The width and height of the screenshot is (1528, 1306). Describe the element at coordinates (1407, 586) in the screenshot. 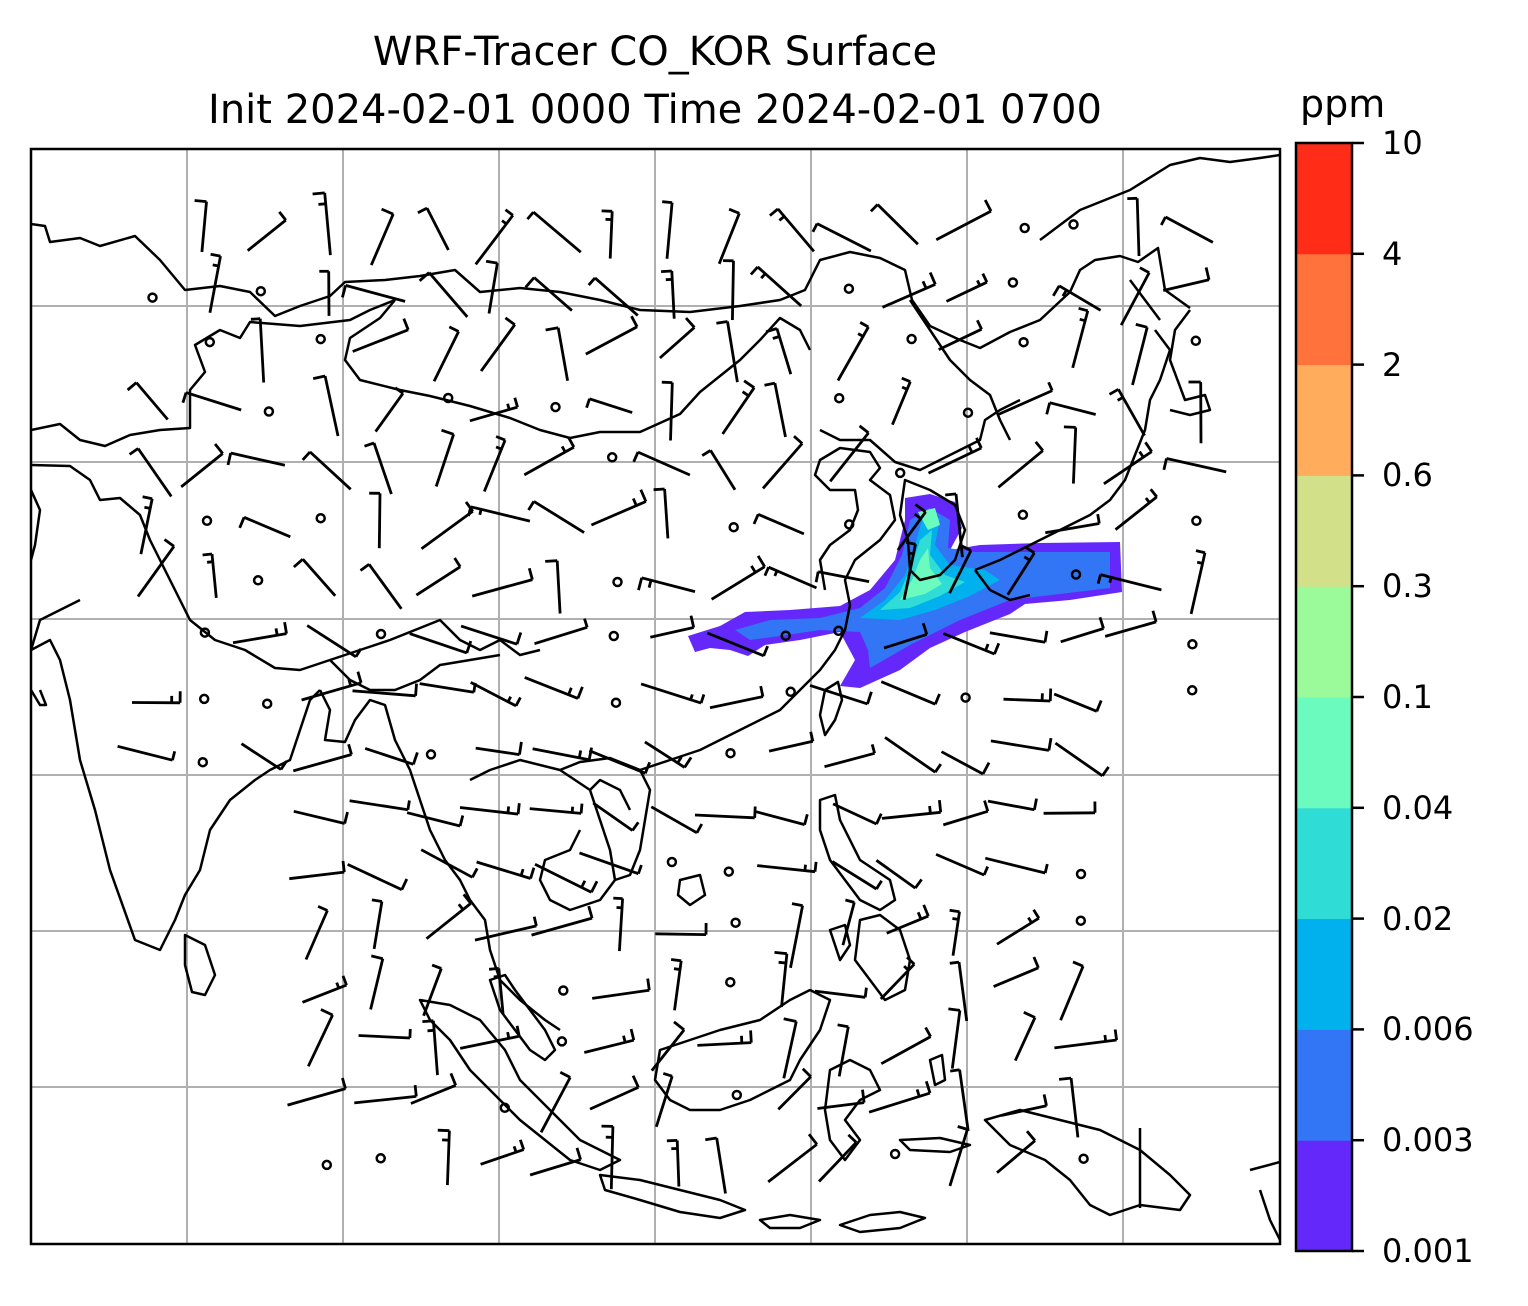

I see `colorbar-level-label: 0.3` at that location.